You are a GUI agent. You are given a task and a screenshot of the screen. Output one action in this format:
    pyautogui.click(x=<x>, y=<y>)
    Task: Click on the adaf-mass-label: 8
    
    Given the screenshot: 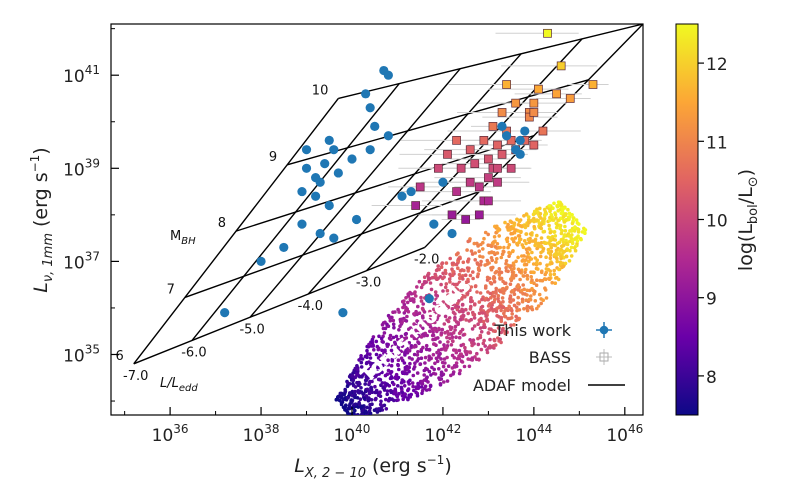 What is the action you would take?
    pyautogui.click(x=222, y=223)
    